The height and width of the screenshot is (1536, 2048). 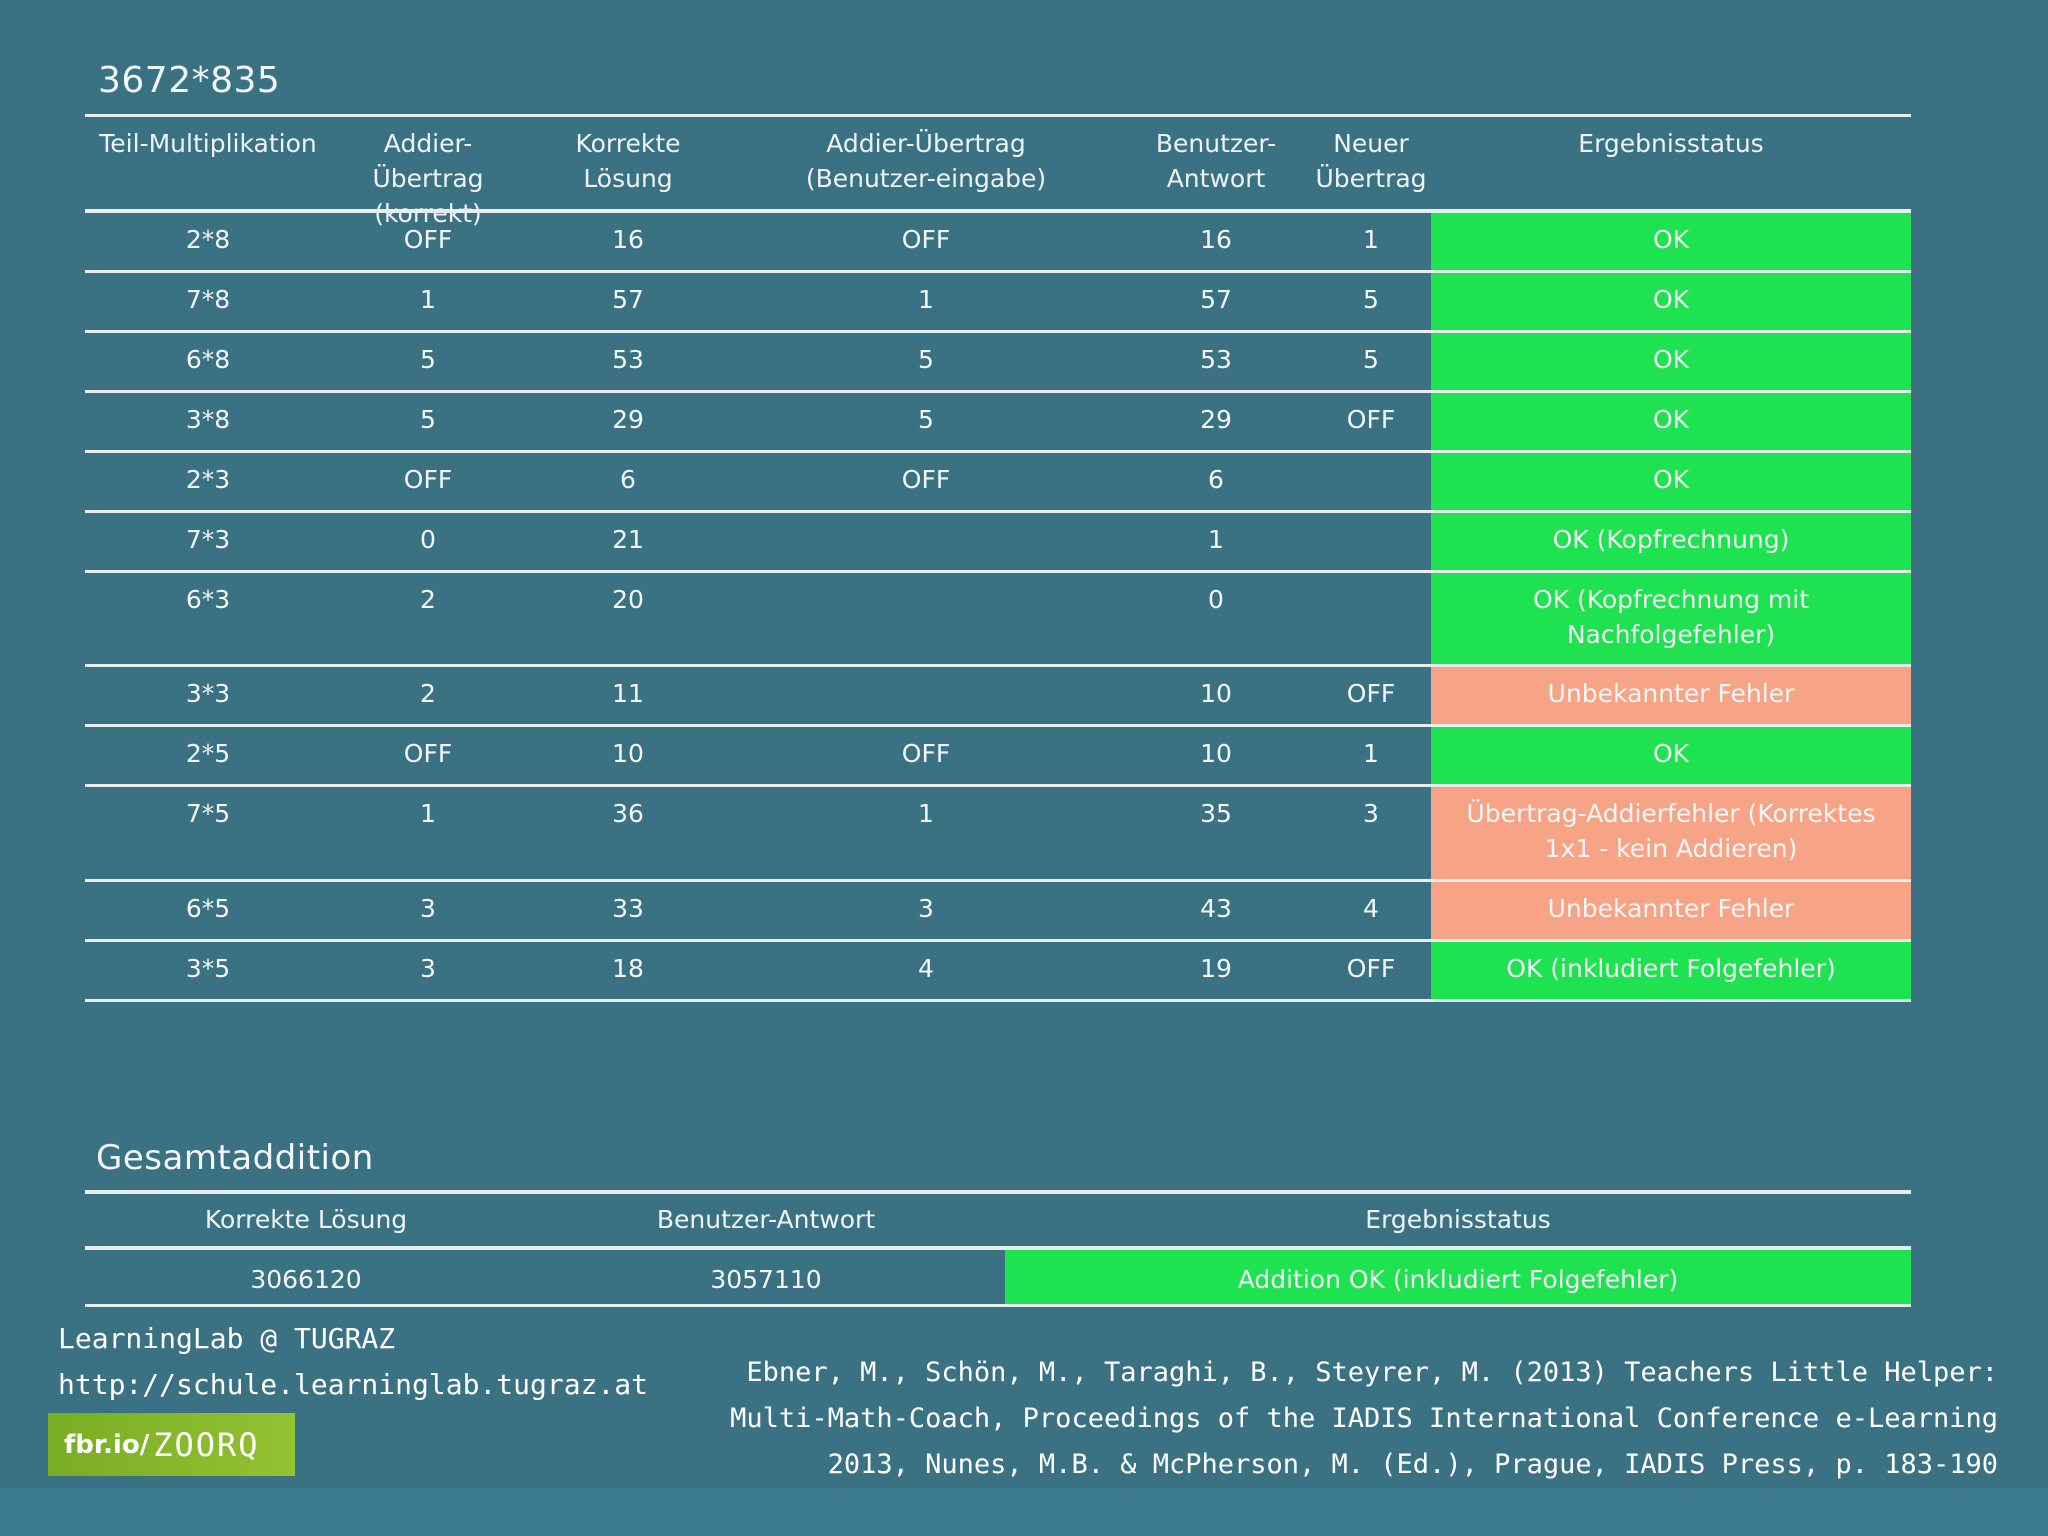 I want to click on table-cell: 33, so click(x=628, y=908).